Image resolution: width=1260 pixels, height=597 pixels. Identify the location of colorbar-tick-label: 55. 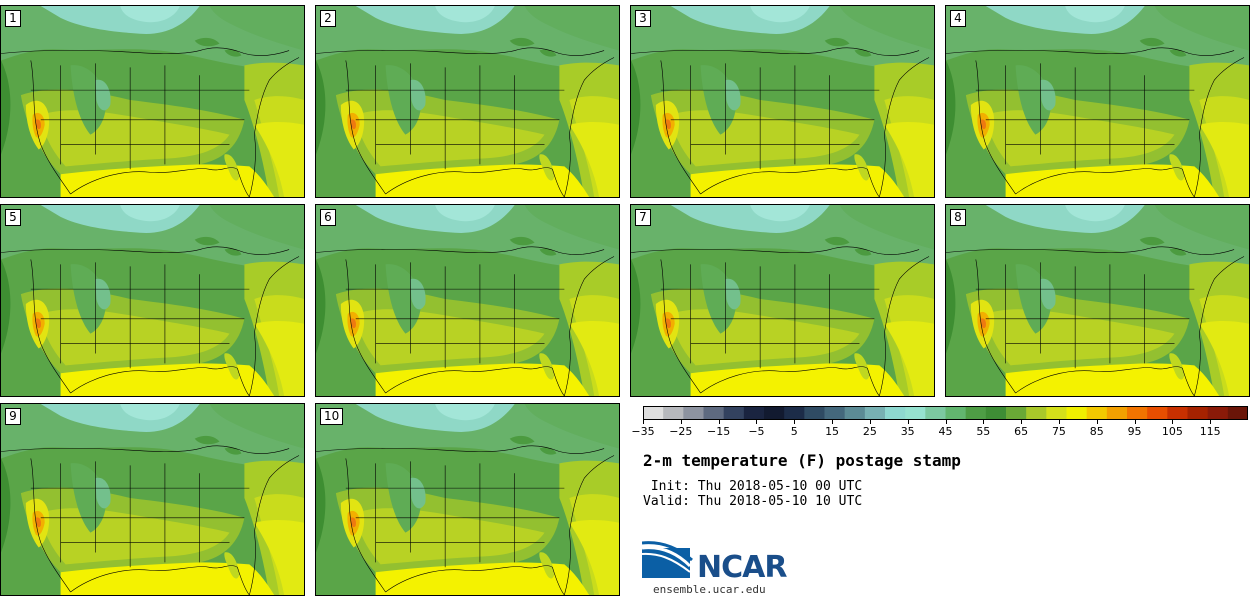
(983, 431).